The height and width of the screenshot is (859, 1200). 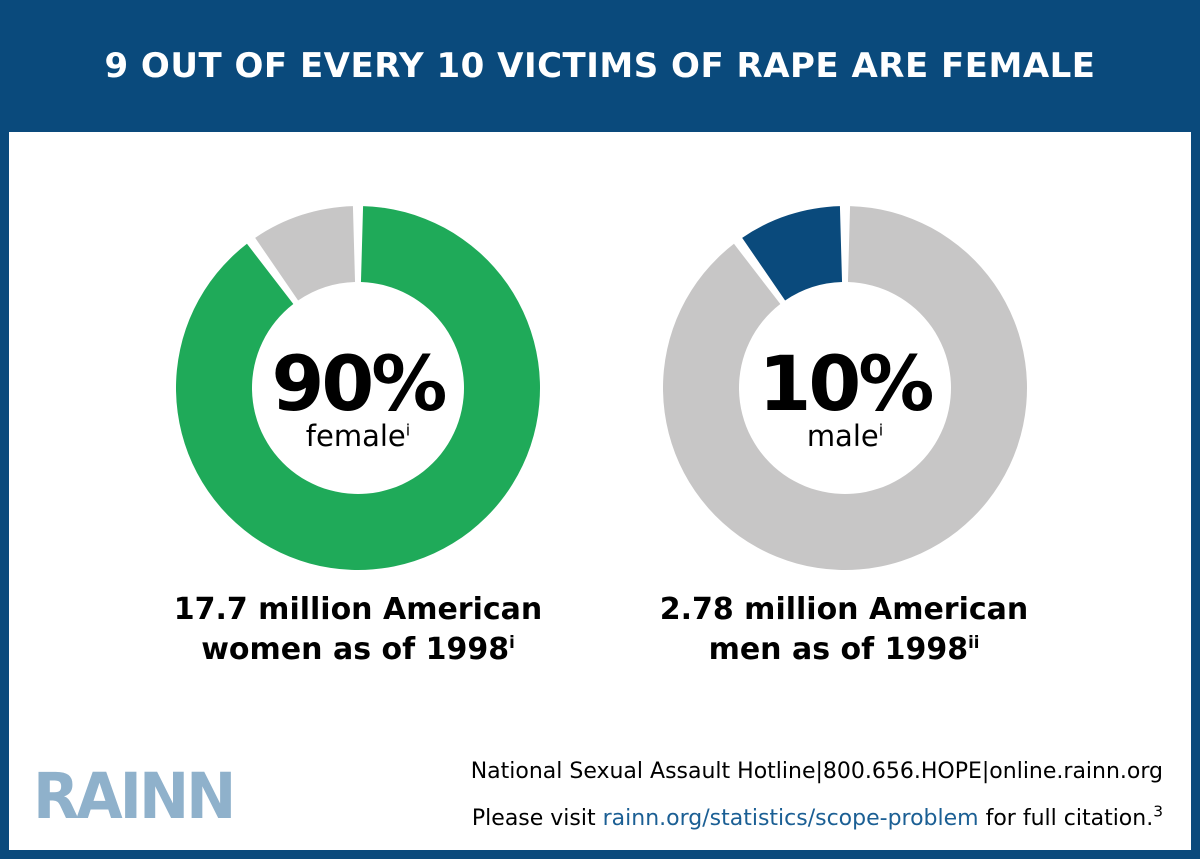 I want to click on male-caption-line2: men as of 1998ii, so click(x=844, y=650).